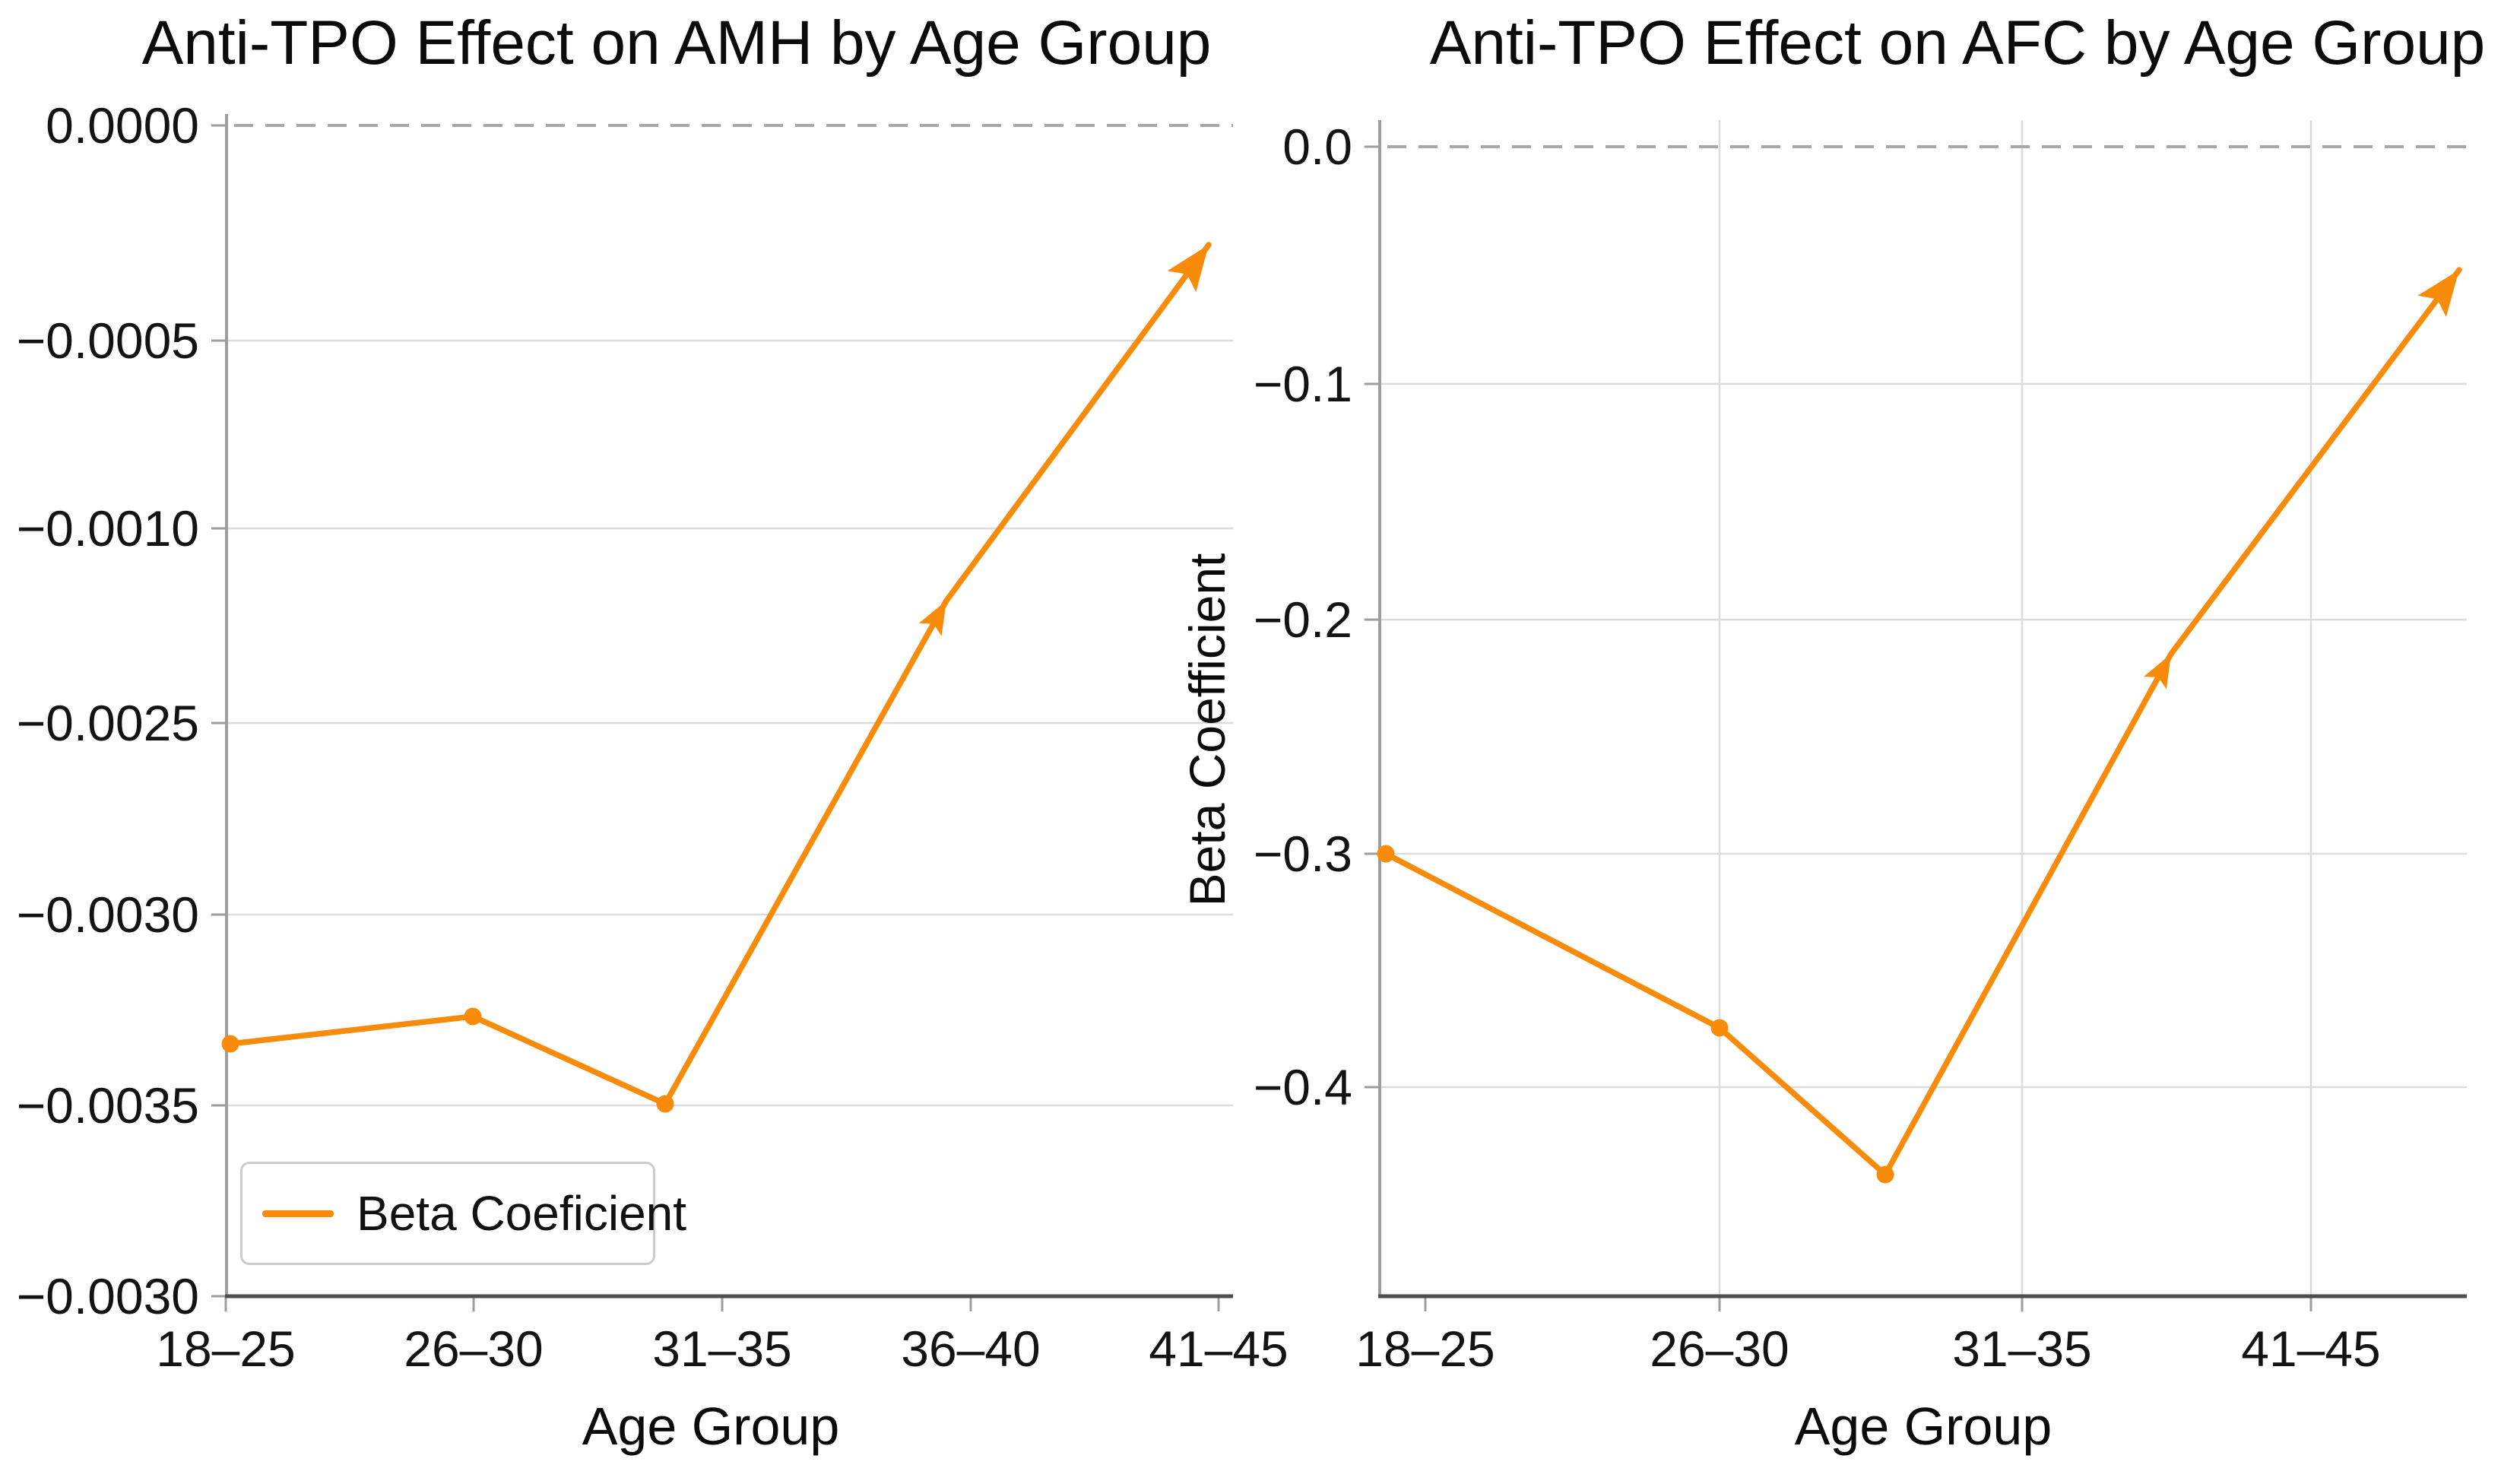 The image size is (2520, 1484). Describe the element at coordinates (1957, 43) in the screenshot. I see `right-chart-title: Anti-TPO Effect on AFC by Age Group` at that location.